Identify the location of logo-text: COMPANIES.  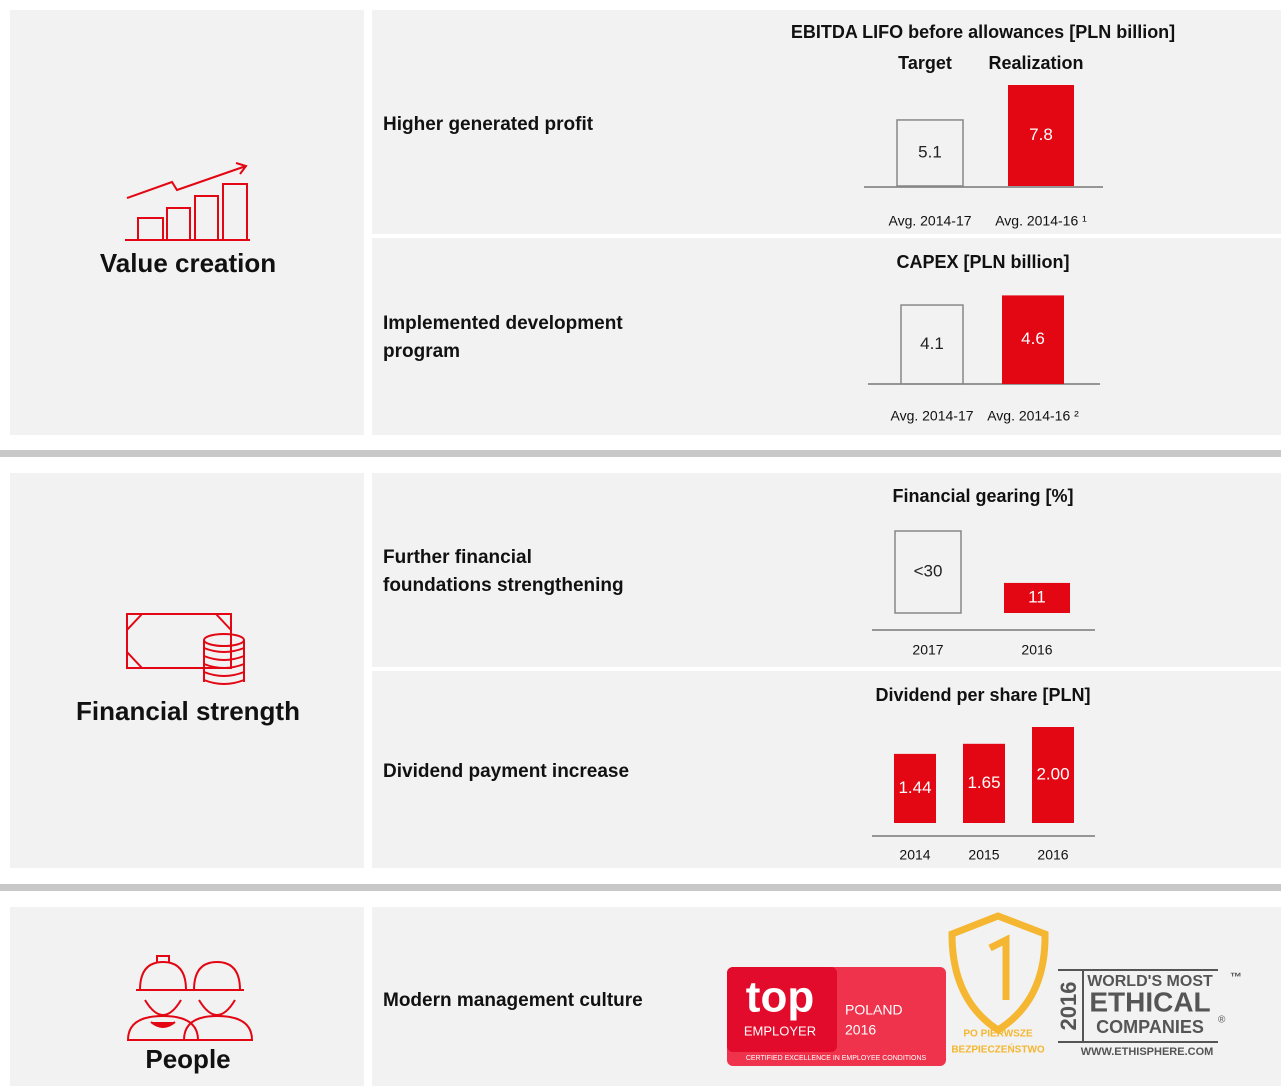
(1150, 1027).